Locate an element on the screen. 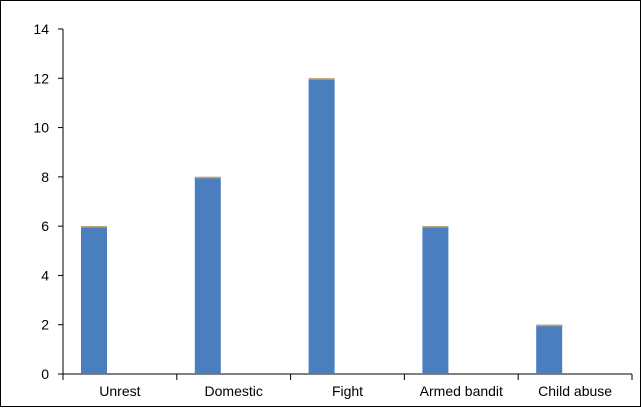 The image size is (641, 408). y-tick-label: 14 is located at coordinates (41, 29).